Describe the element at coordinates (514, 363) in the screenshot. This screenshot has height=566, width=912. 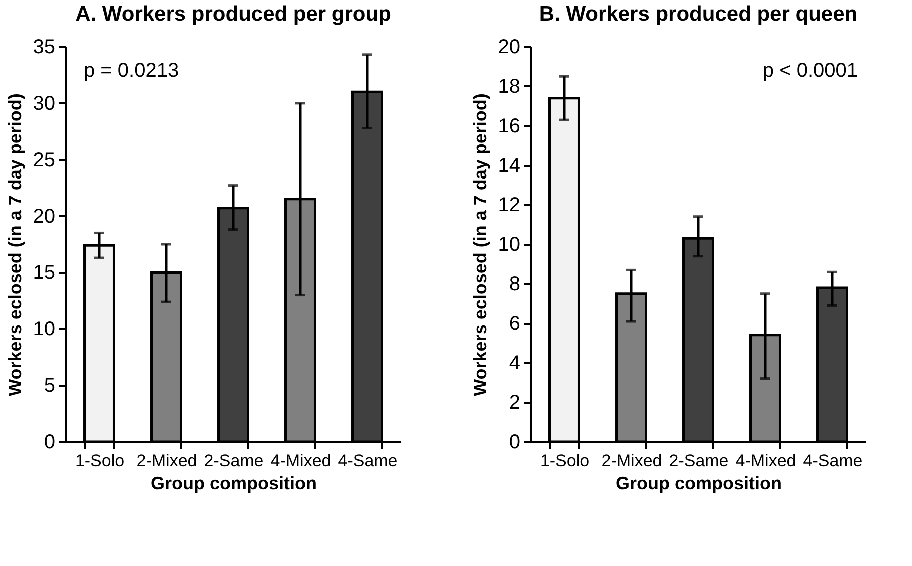
I see `y-tick-label: 4` at that location.